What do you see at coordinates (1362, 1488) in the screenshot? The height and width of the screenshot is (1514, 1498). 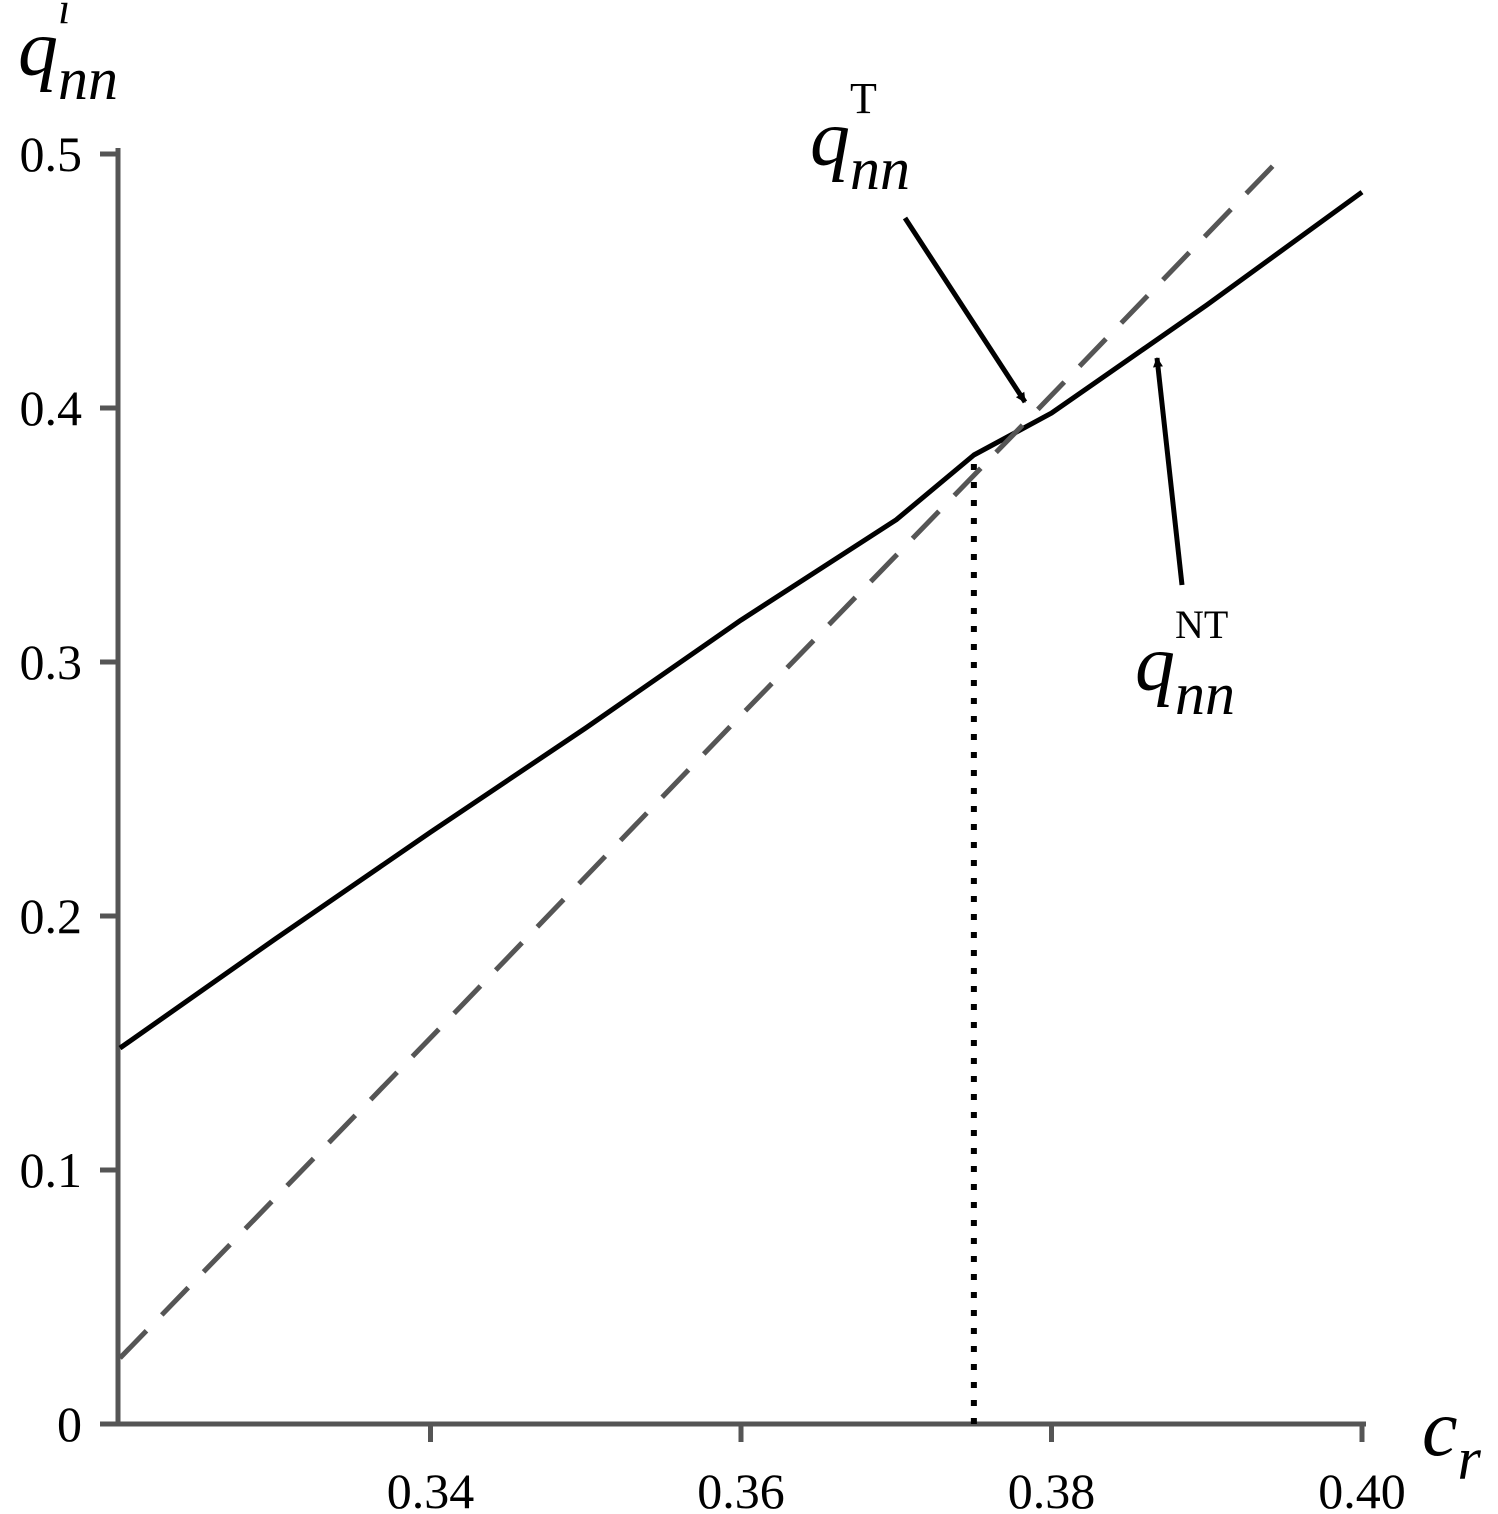 I see `x-tick-label: 0.40` at bounding box center [1362, 1488].